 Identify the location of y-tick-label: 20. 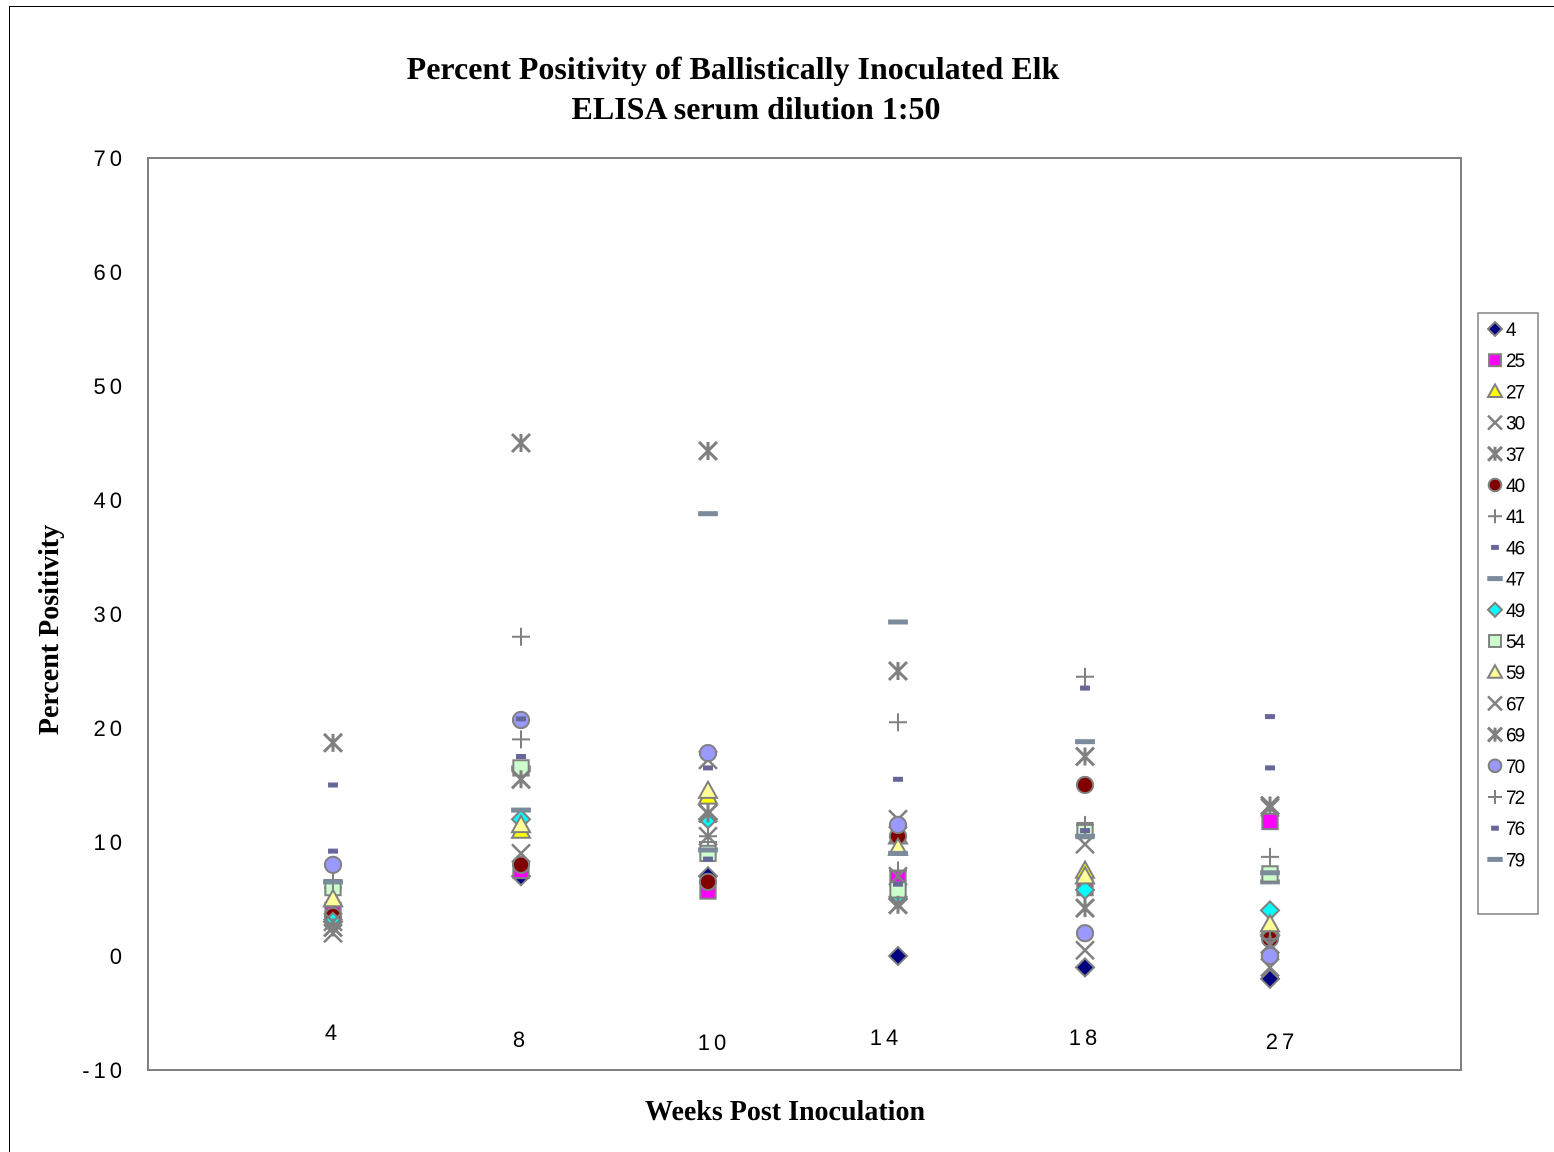
(110, 728).